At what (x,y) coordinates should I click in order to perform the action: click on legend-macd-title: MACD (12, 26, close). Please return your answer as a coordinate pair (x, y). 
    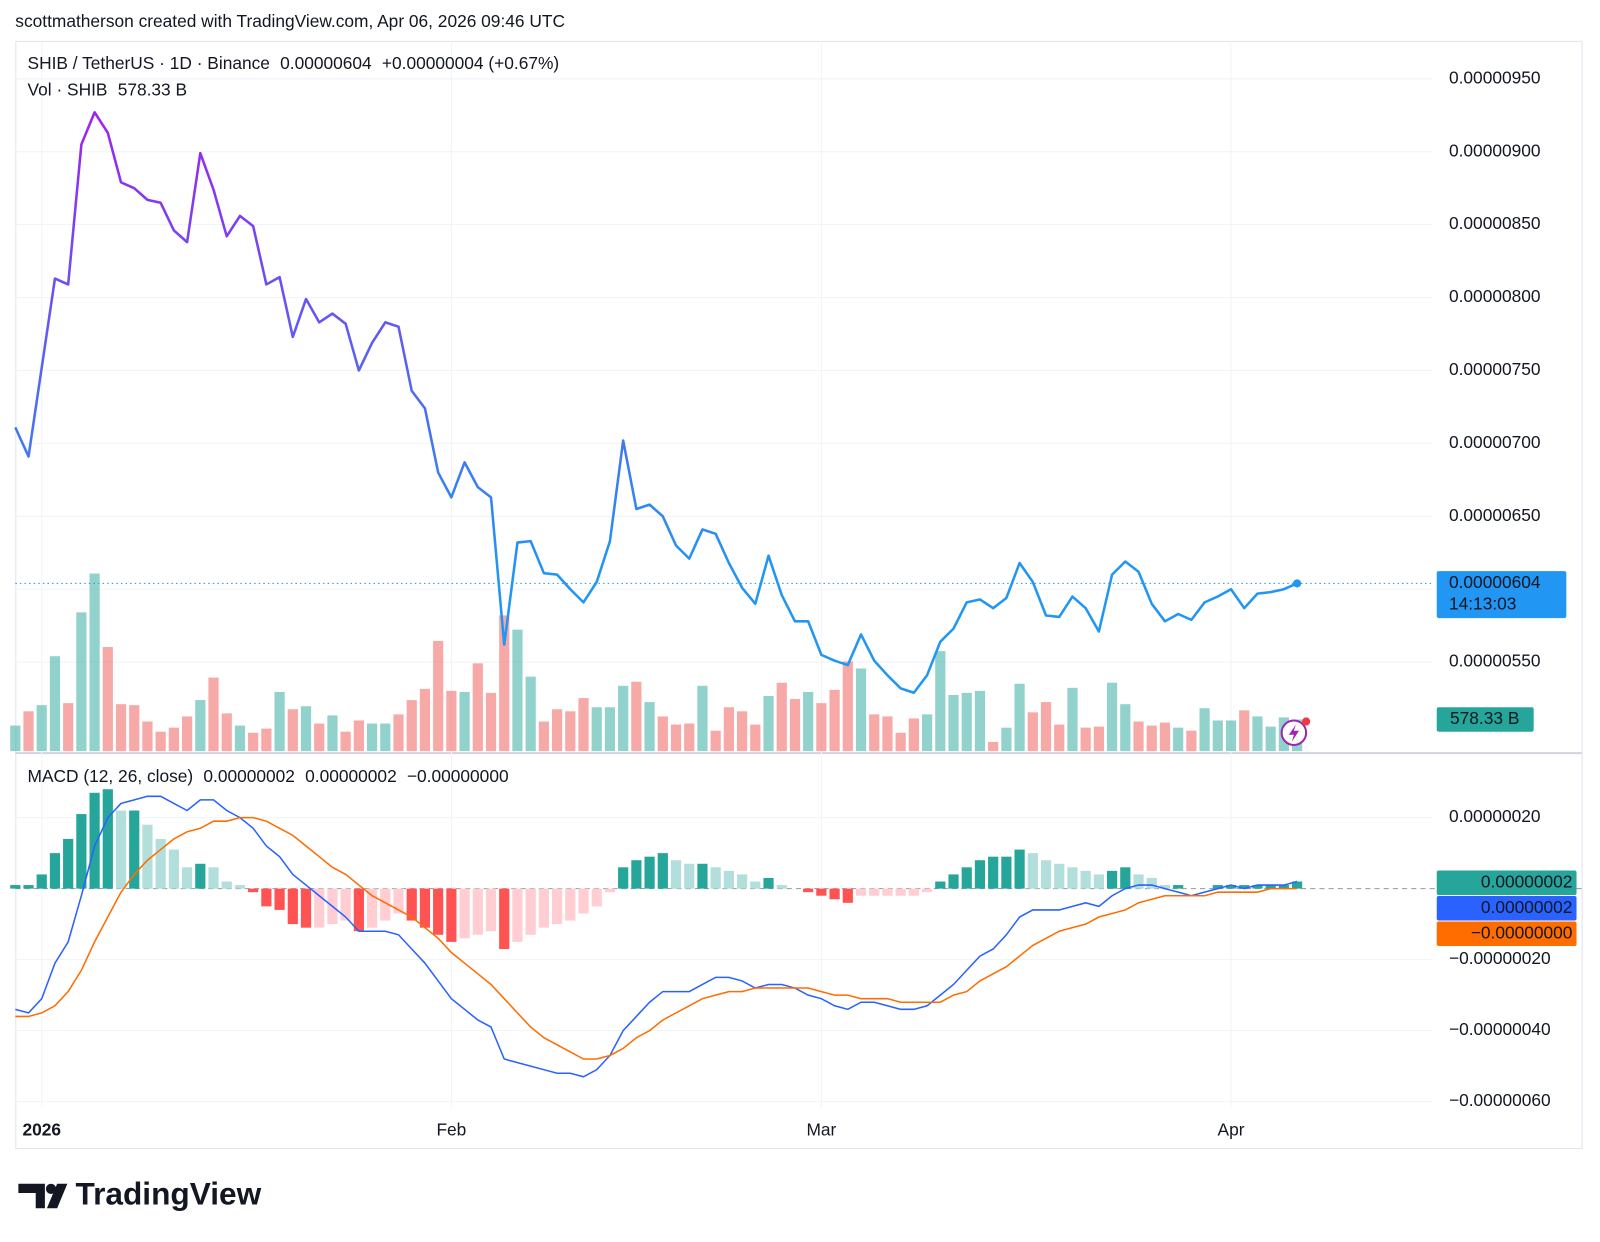
    Looking at the image, I should click on (111, 776).